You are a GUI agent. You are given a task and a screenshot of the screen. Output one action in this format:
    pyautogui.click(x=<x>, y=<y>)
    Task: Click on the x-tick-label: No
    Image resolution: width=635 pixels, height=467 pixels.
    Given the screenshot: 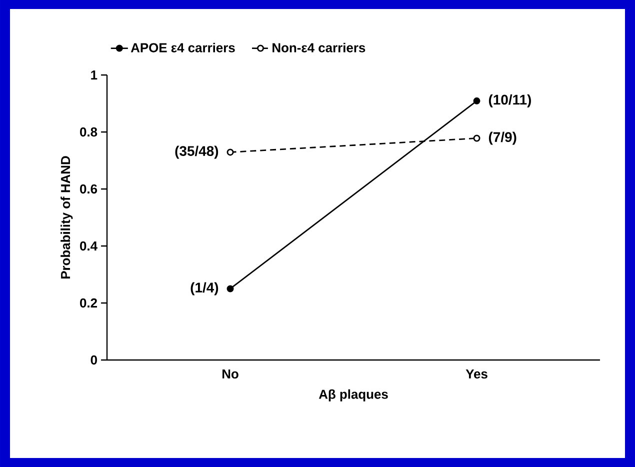 What is the action you would take?
    pyautogui.click(x=230, y=374)
    